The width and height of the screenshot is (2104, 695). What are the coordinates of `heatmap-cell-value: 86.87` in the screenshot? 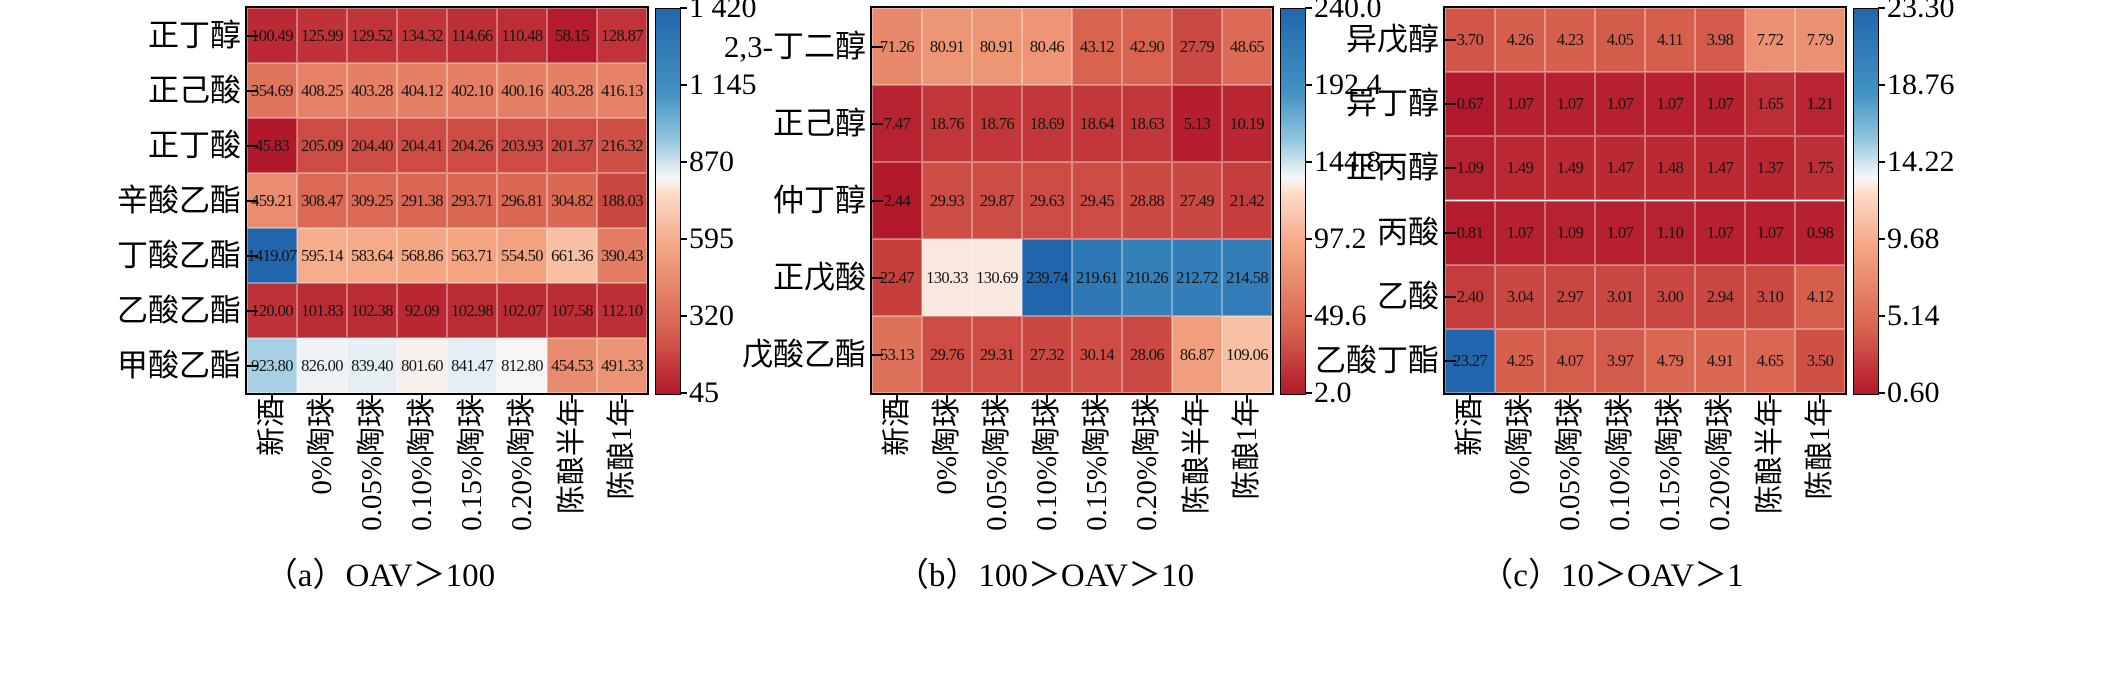 It's located at (1197, 354).